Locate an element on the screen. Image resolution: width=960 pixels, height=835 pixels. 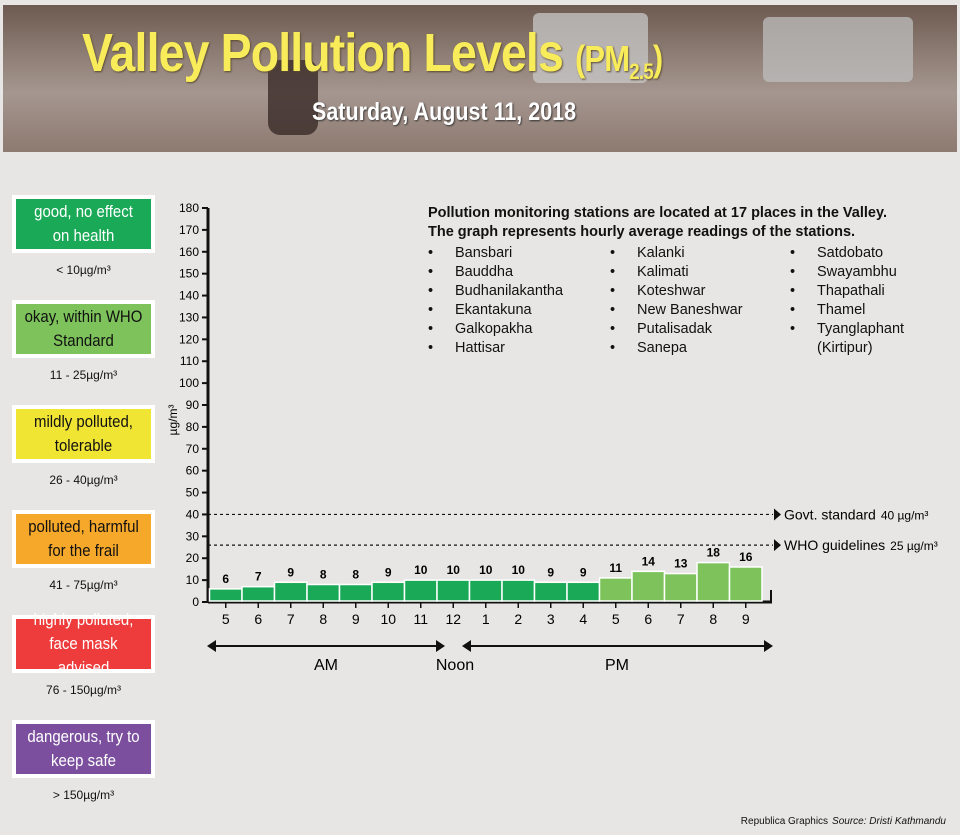
station-item: Satdobato is located at coordinates (865, 253).